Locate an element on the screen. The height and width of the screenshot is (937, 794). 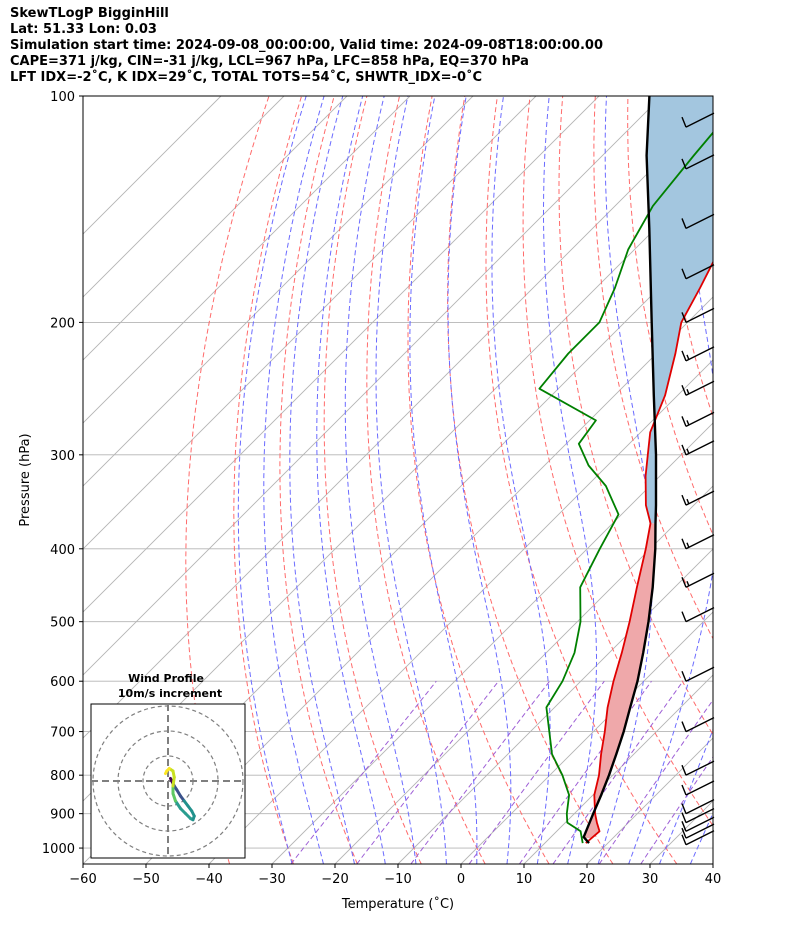
inset-title: Wind Profile is located at coordinates (166, 678).